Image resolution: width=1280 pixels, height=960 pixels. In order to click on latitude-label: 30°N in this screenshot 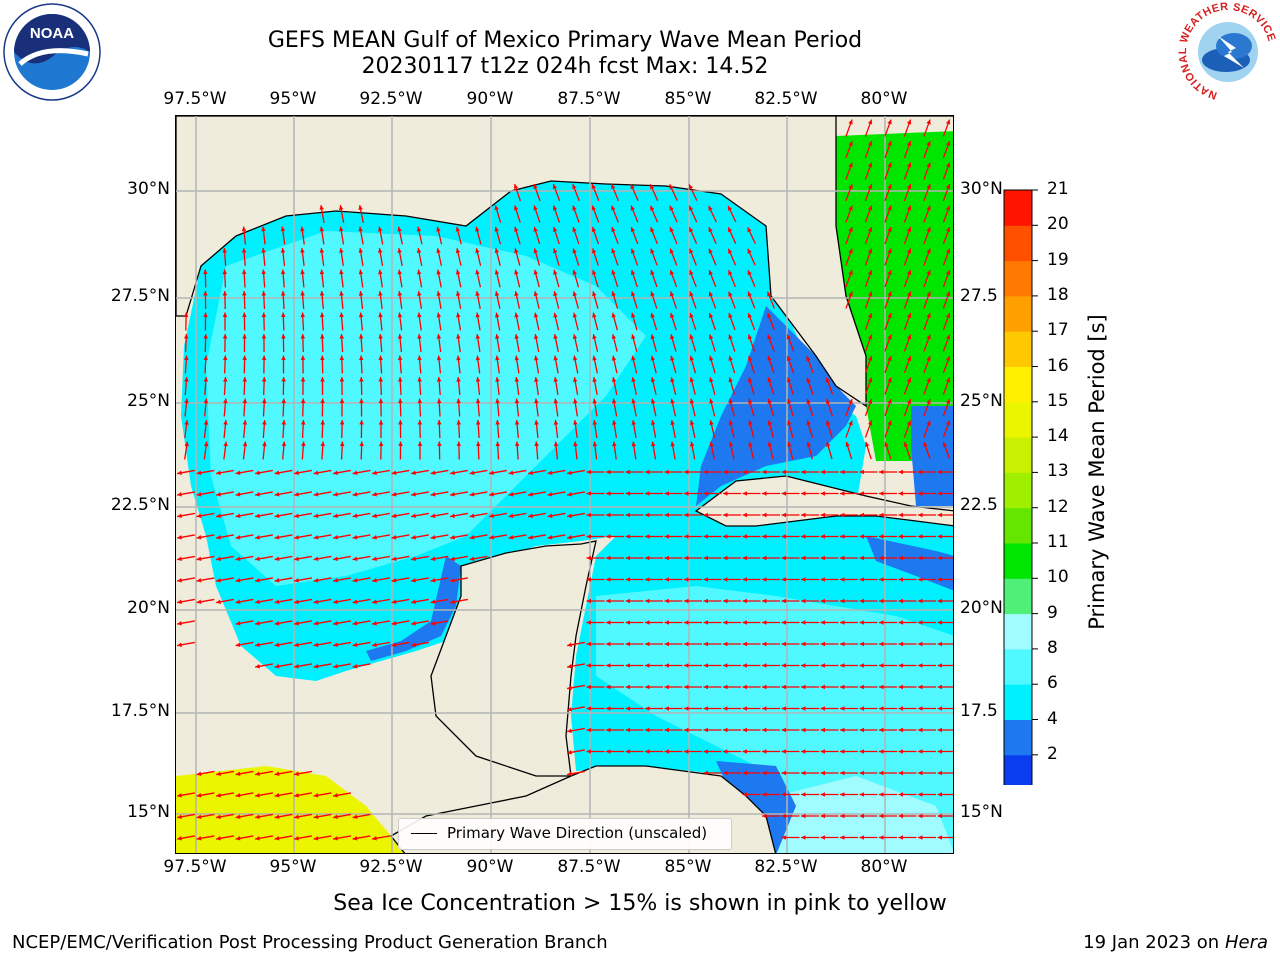, I will do `click(981, 189)`.